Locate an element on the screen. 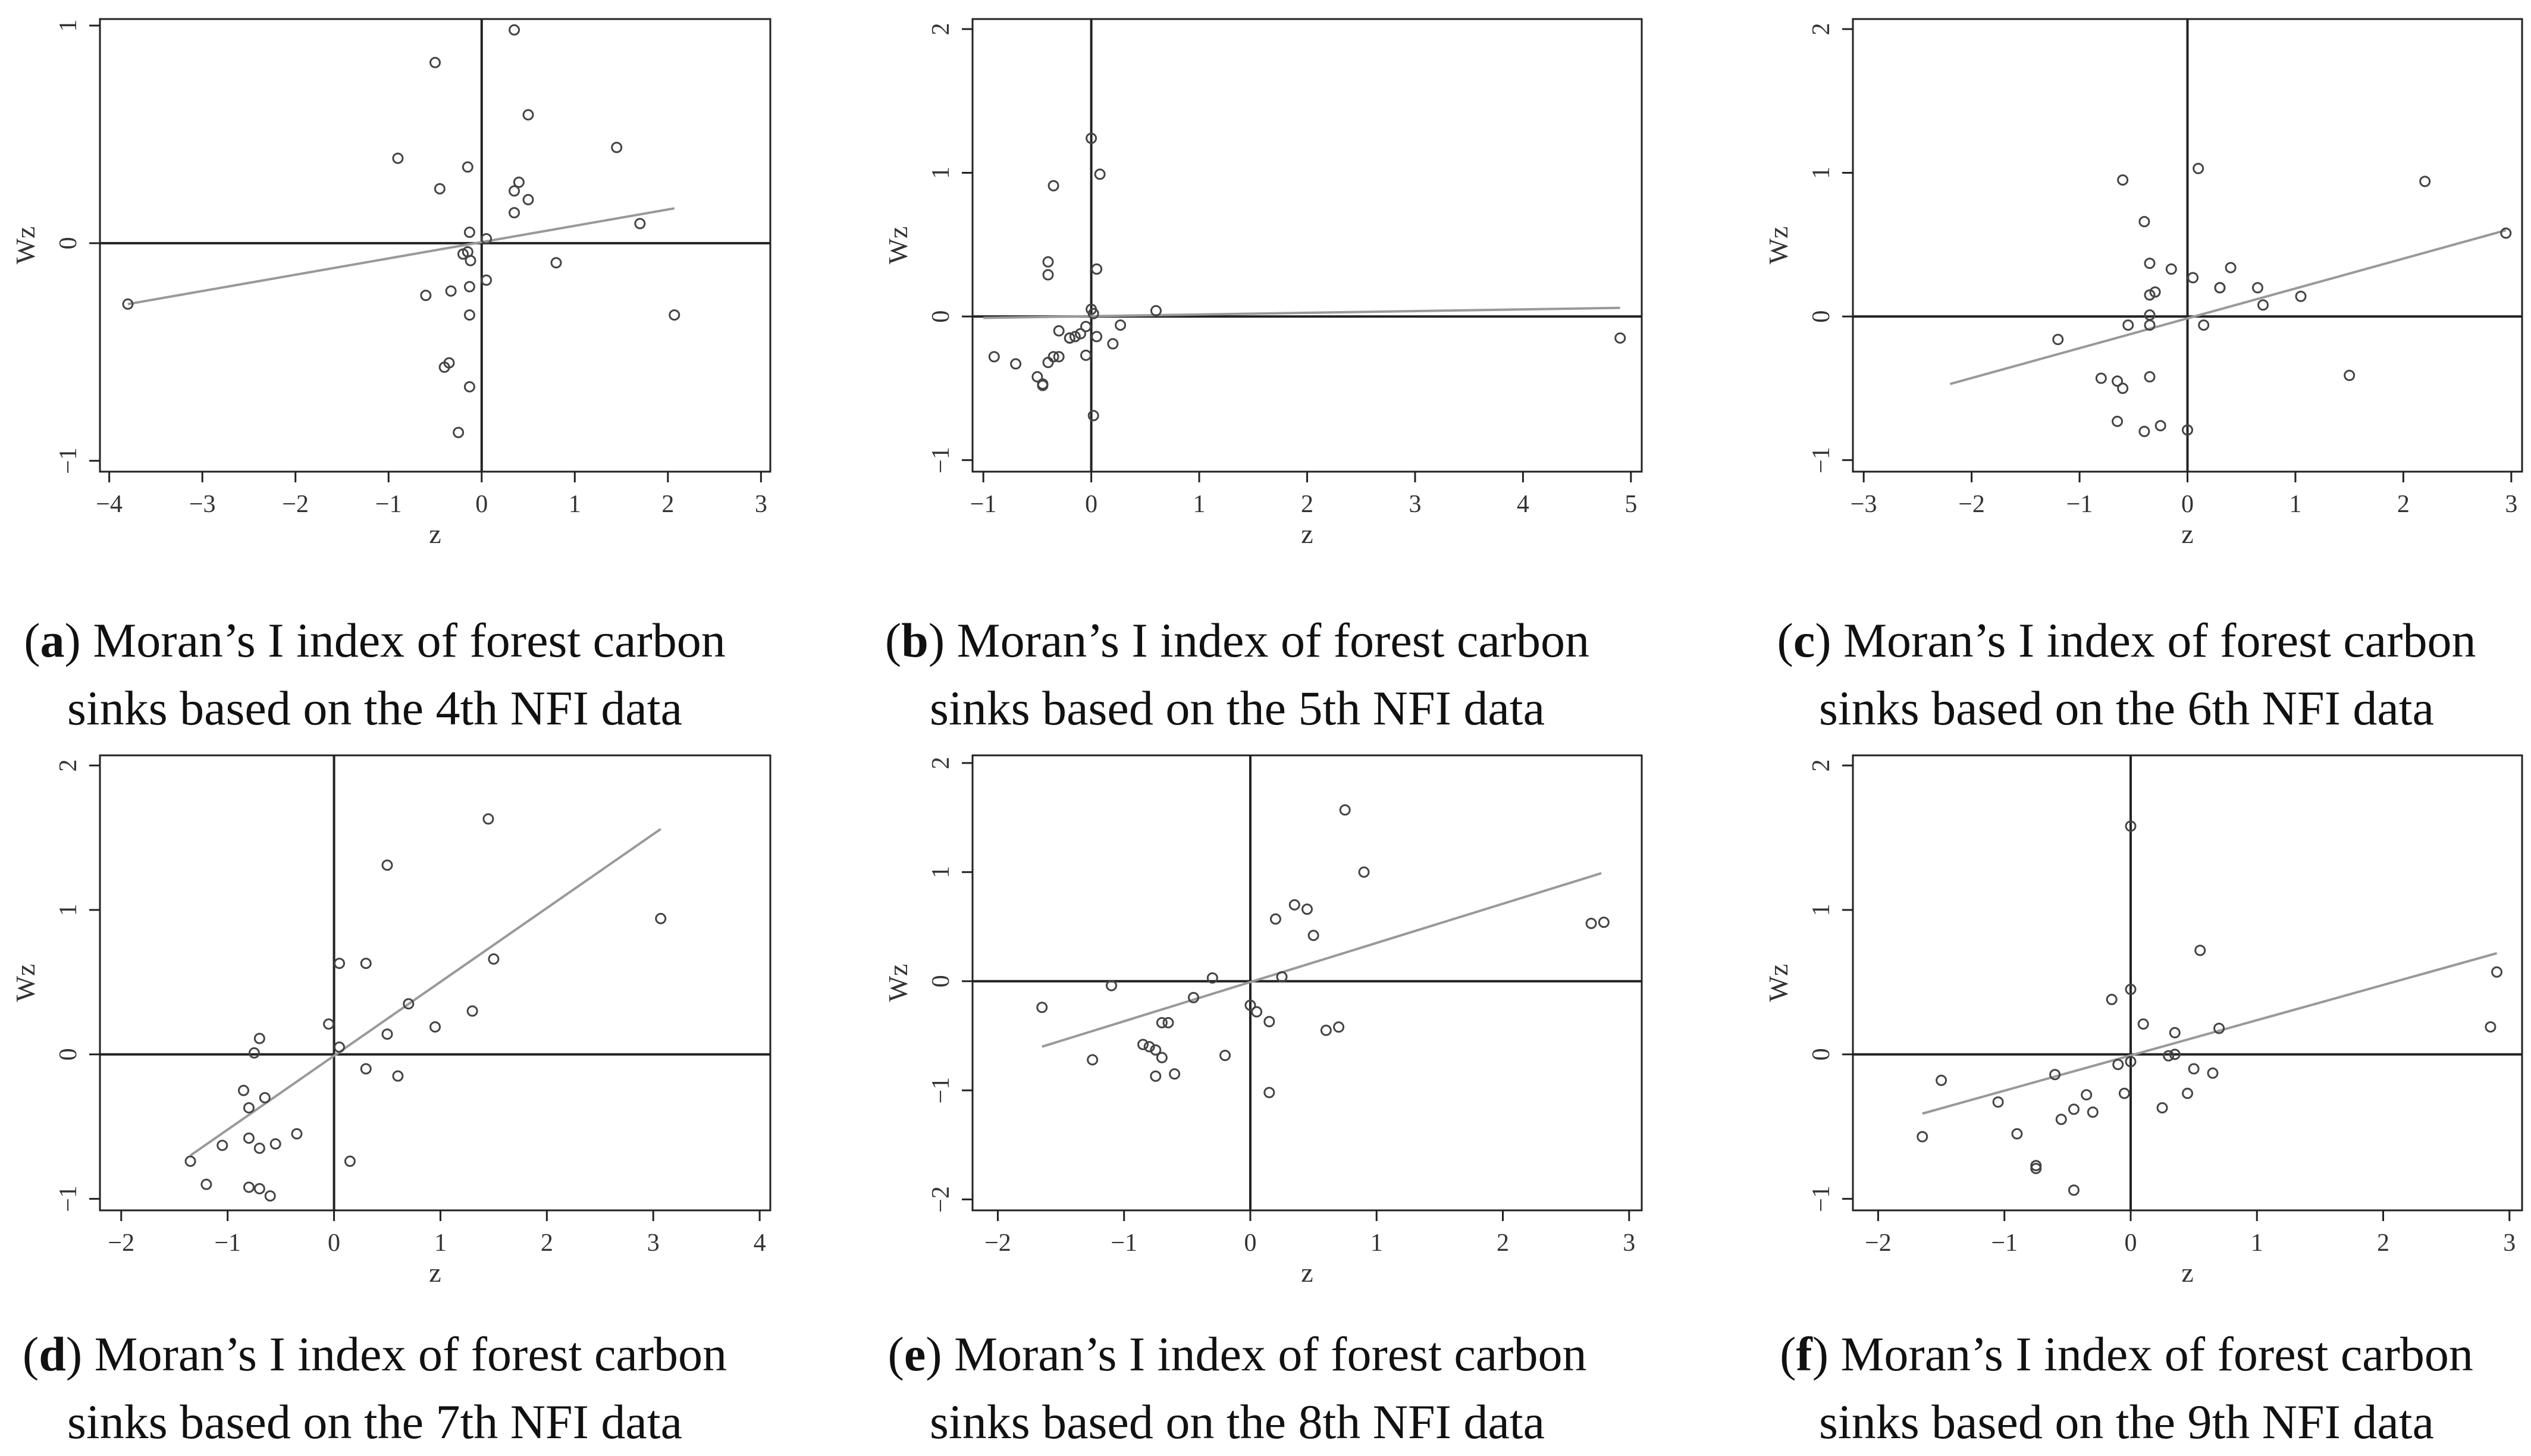  caption-line-2: sinks based on the 6th NFI data is located at coordinates (2126, 708).